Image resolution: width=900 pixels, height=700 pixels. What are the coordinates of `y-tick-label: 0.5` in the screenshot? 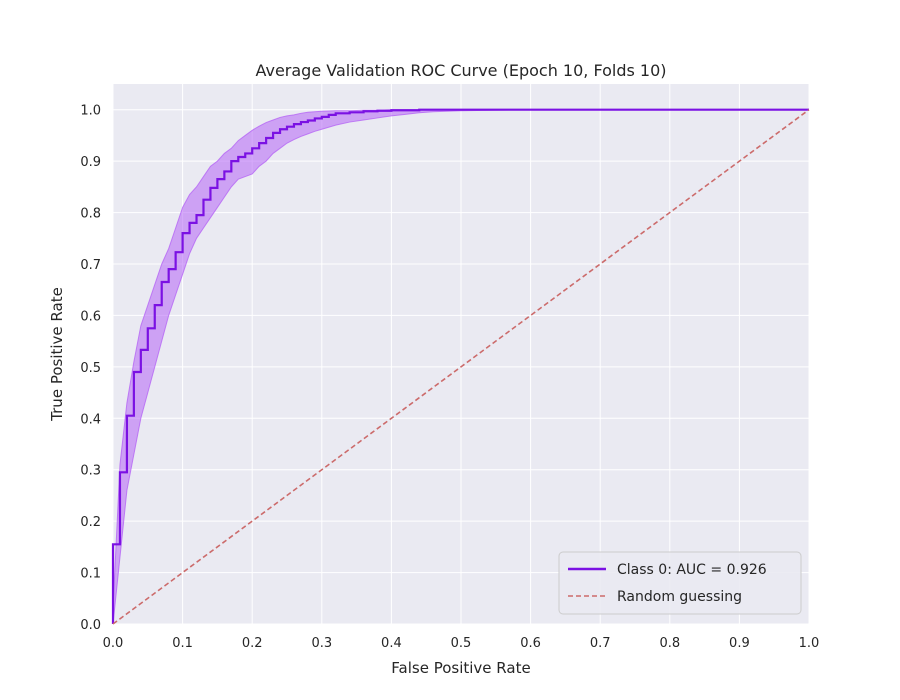 It's located at (90, 368).